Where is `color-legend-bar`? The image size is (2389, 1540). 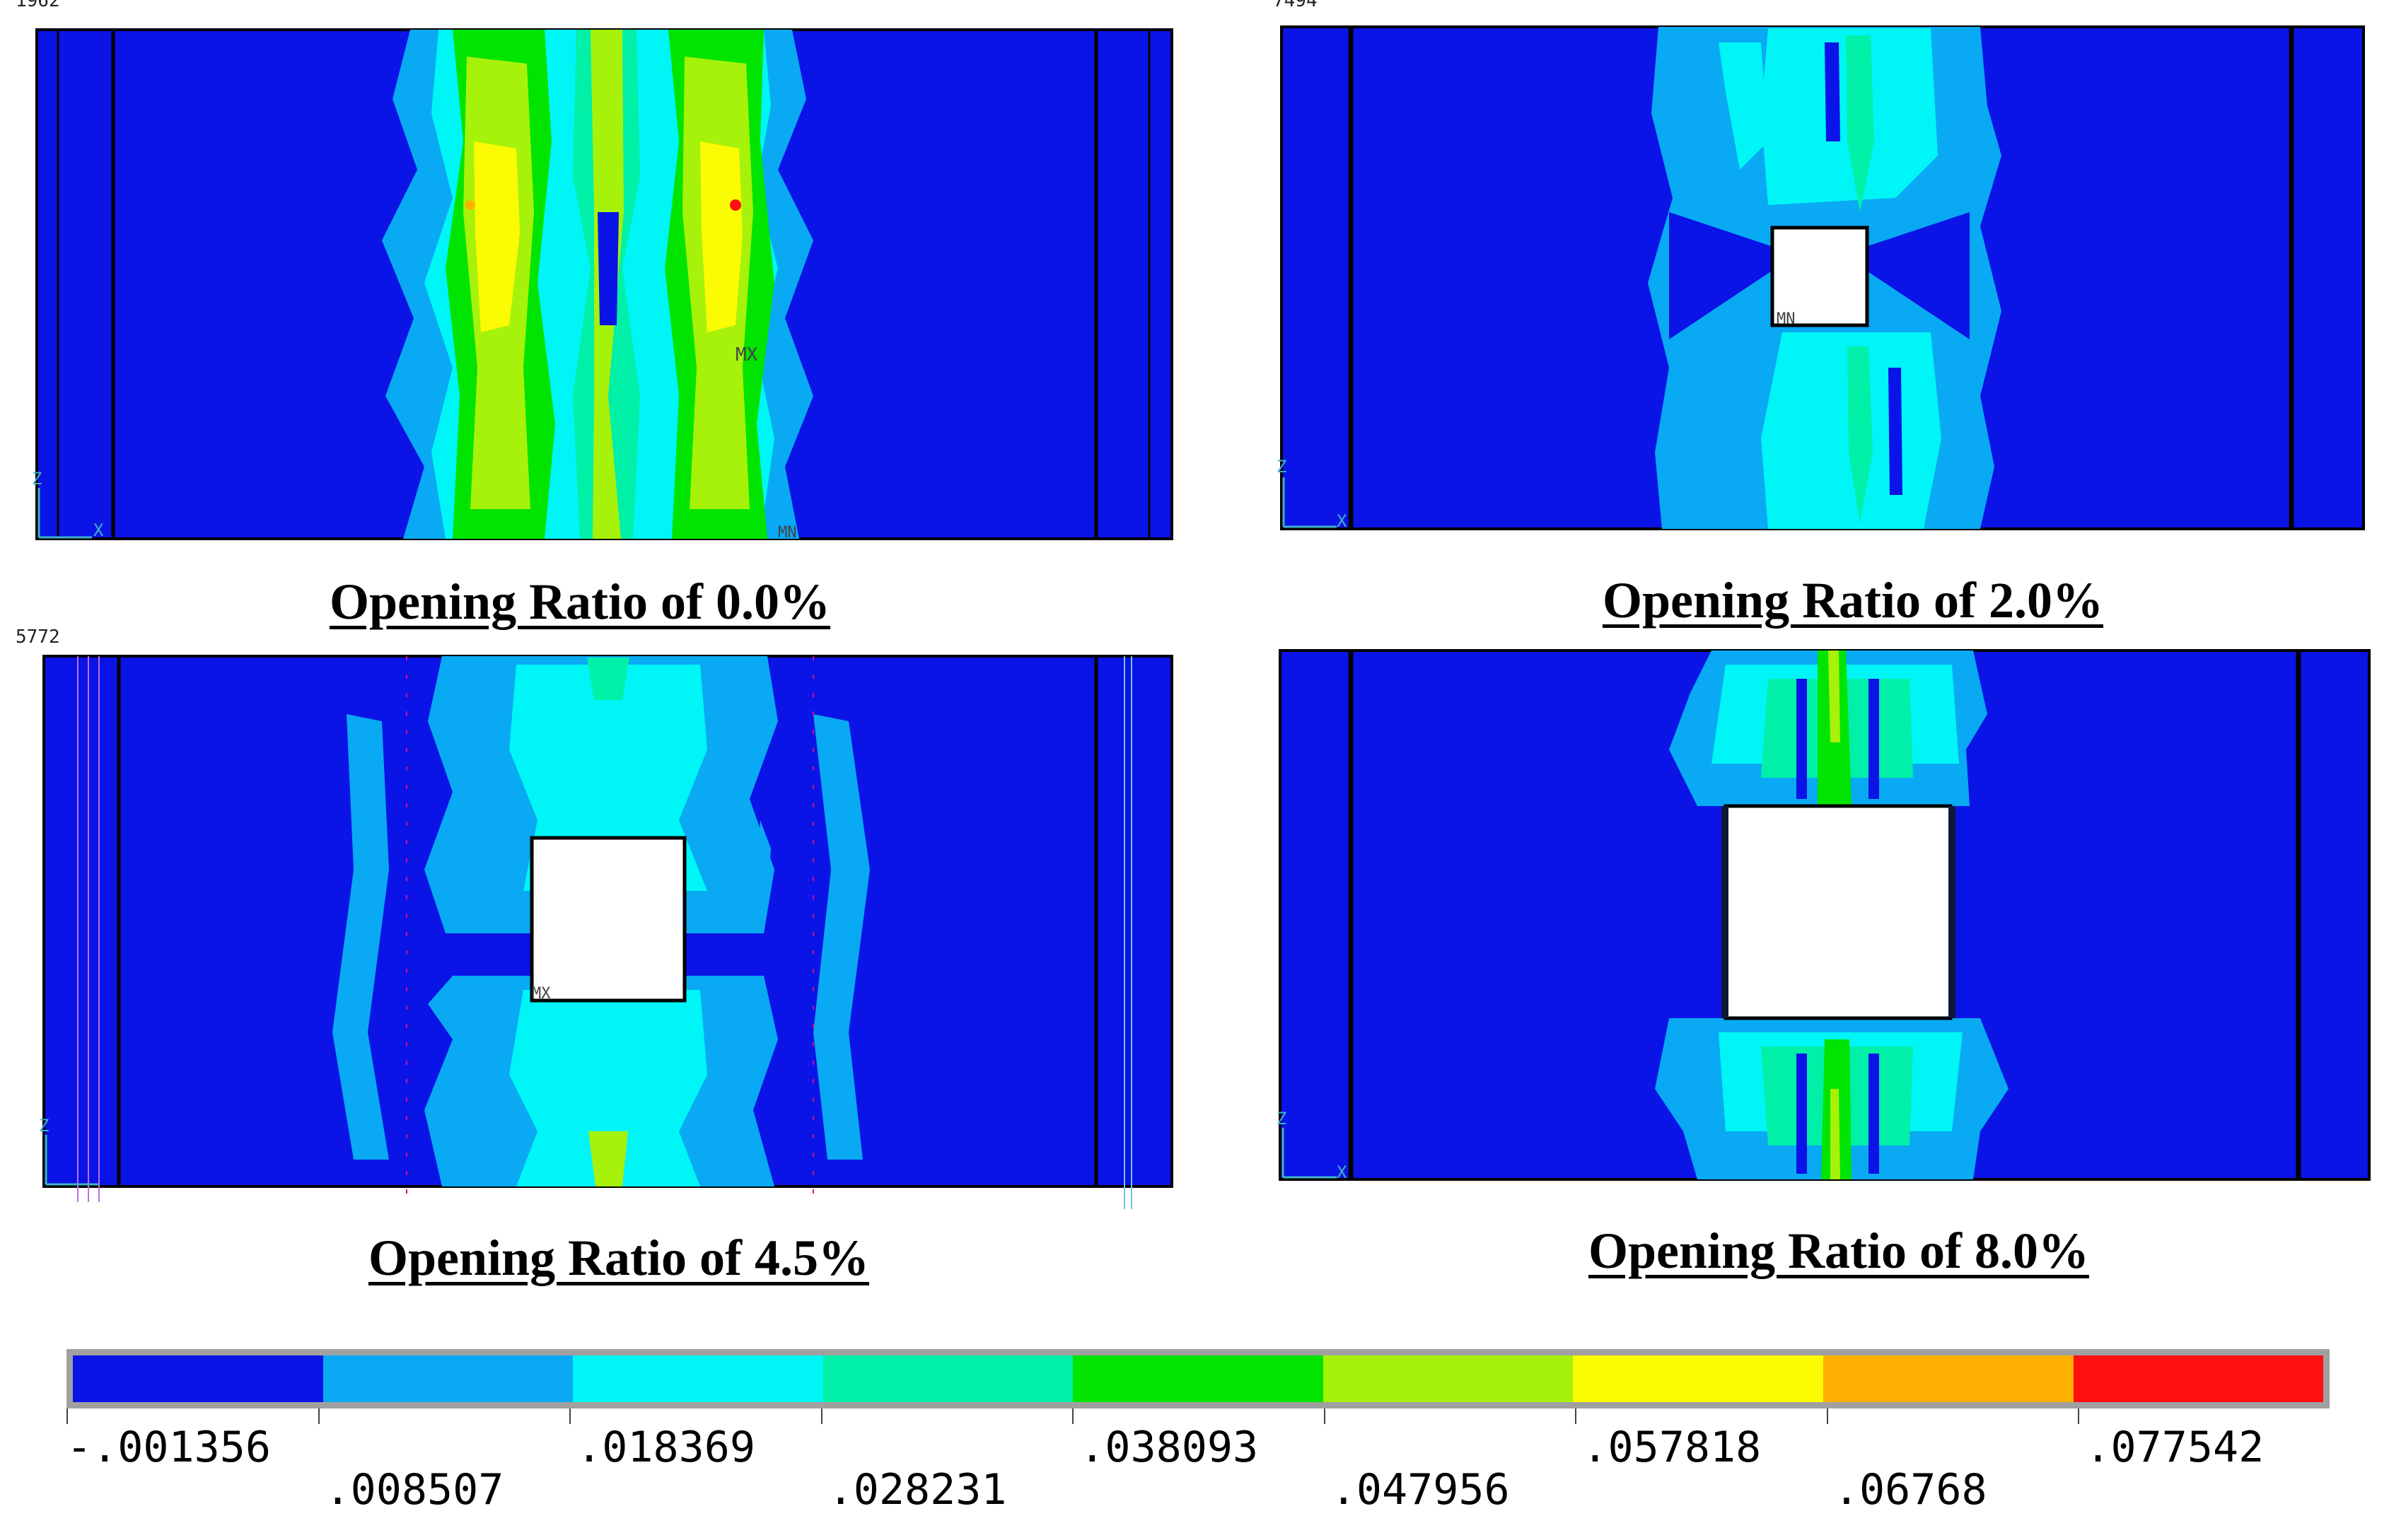 color-legend-bar is located at coordinates (1198, 1378).